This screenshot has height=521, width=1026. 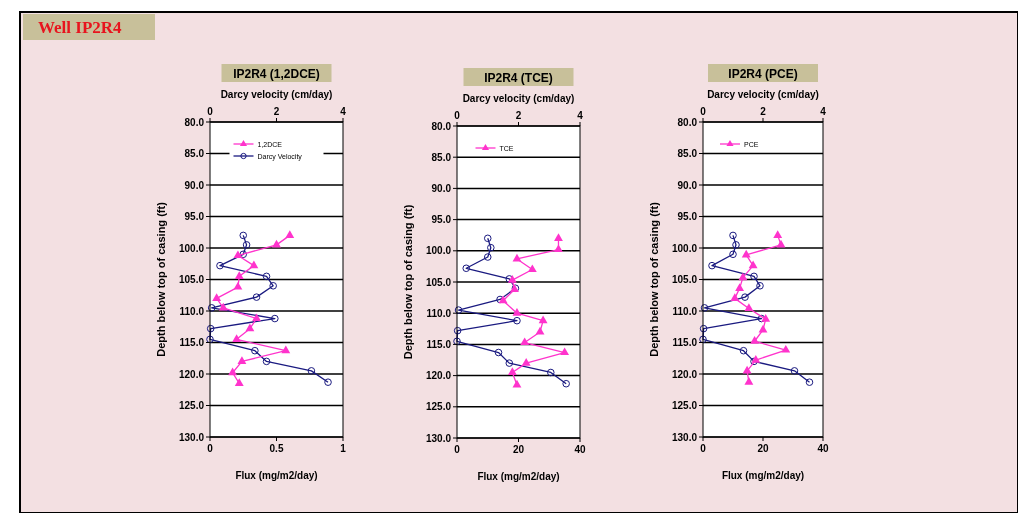 What do you see at coordinates (276, 74) in the screenshot?
I see `chart-title: IP2R4 (1,2DCE)` at bounding box center [276, 74].